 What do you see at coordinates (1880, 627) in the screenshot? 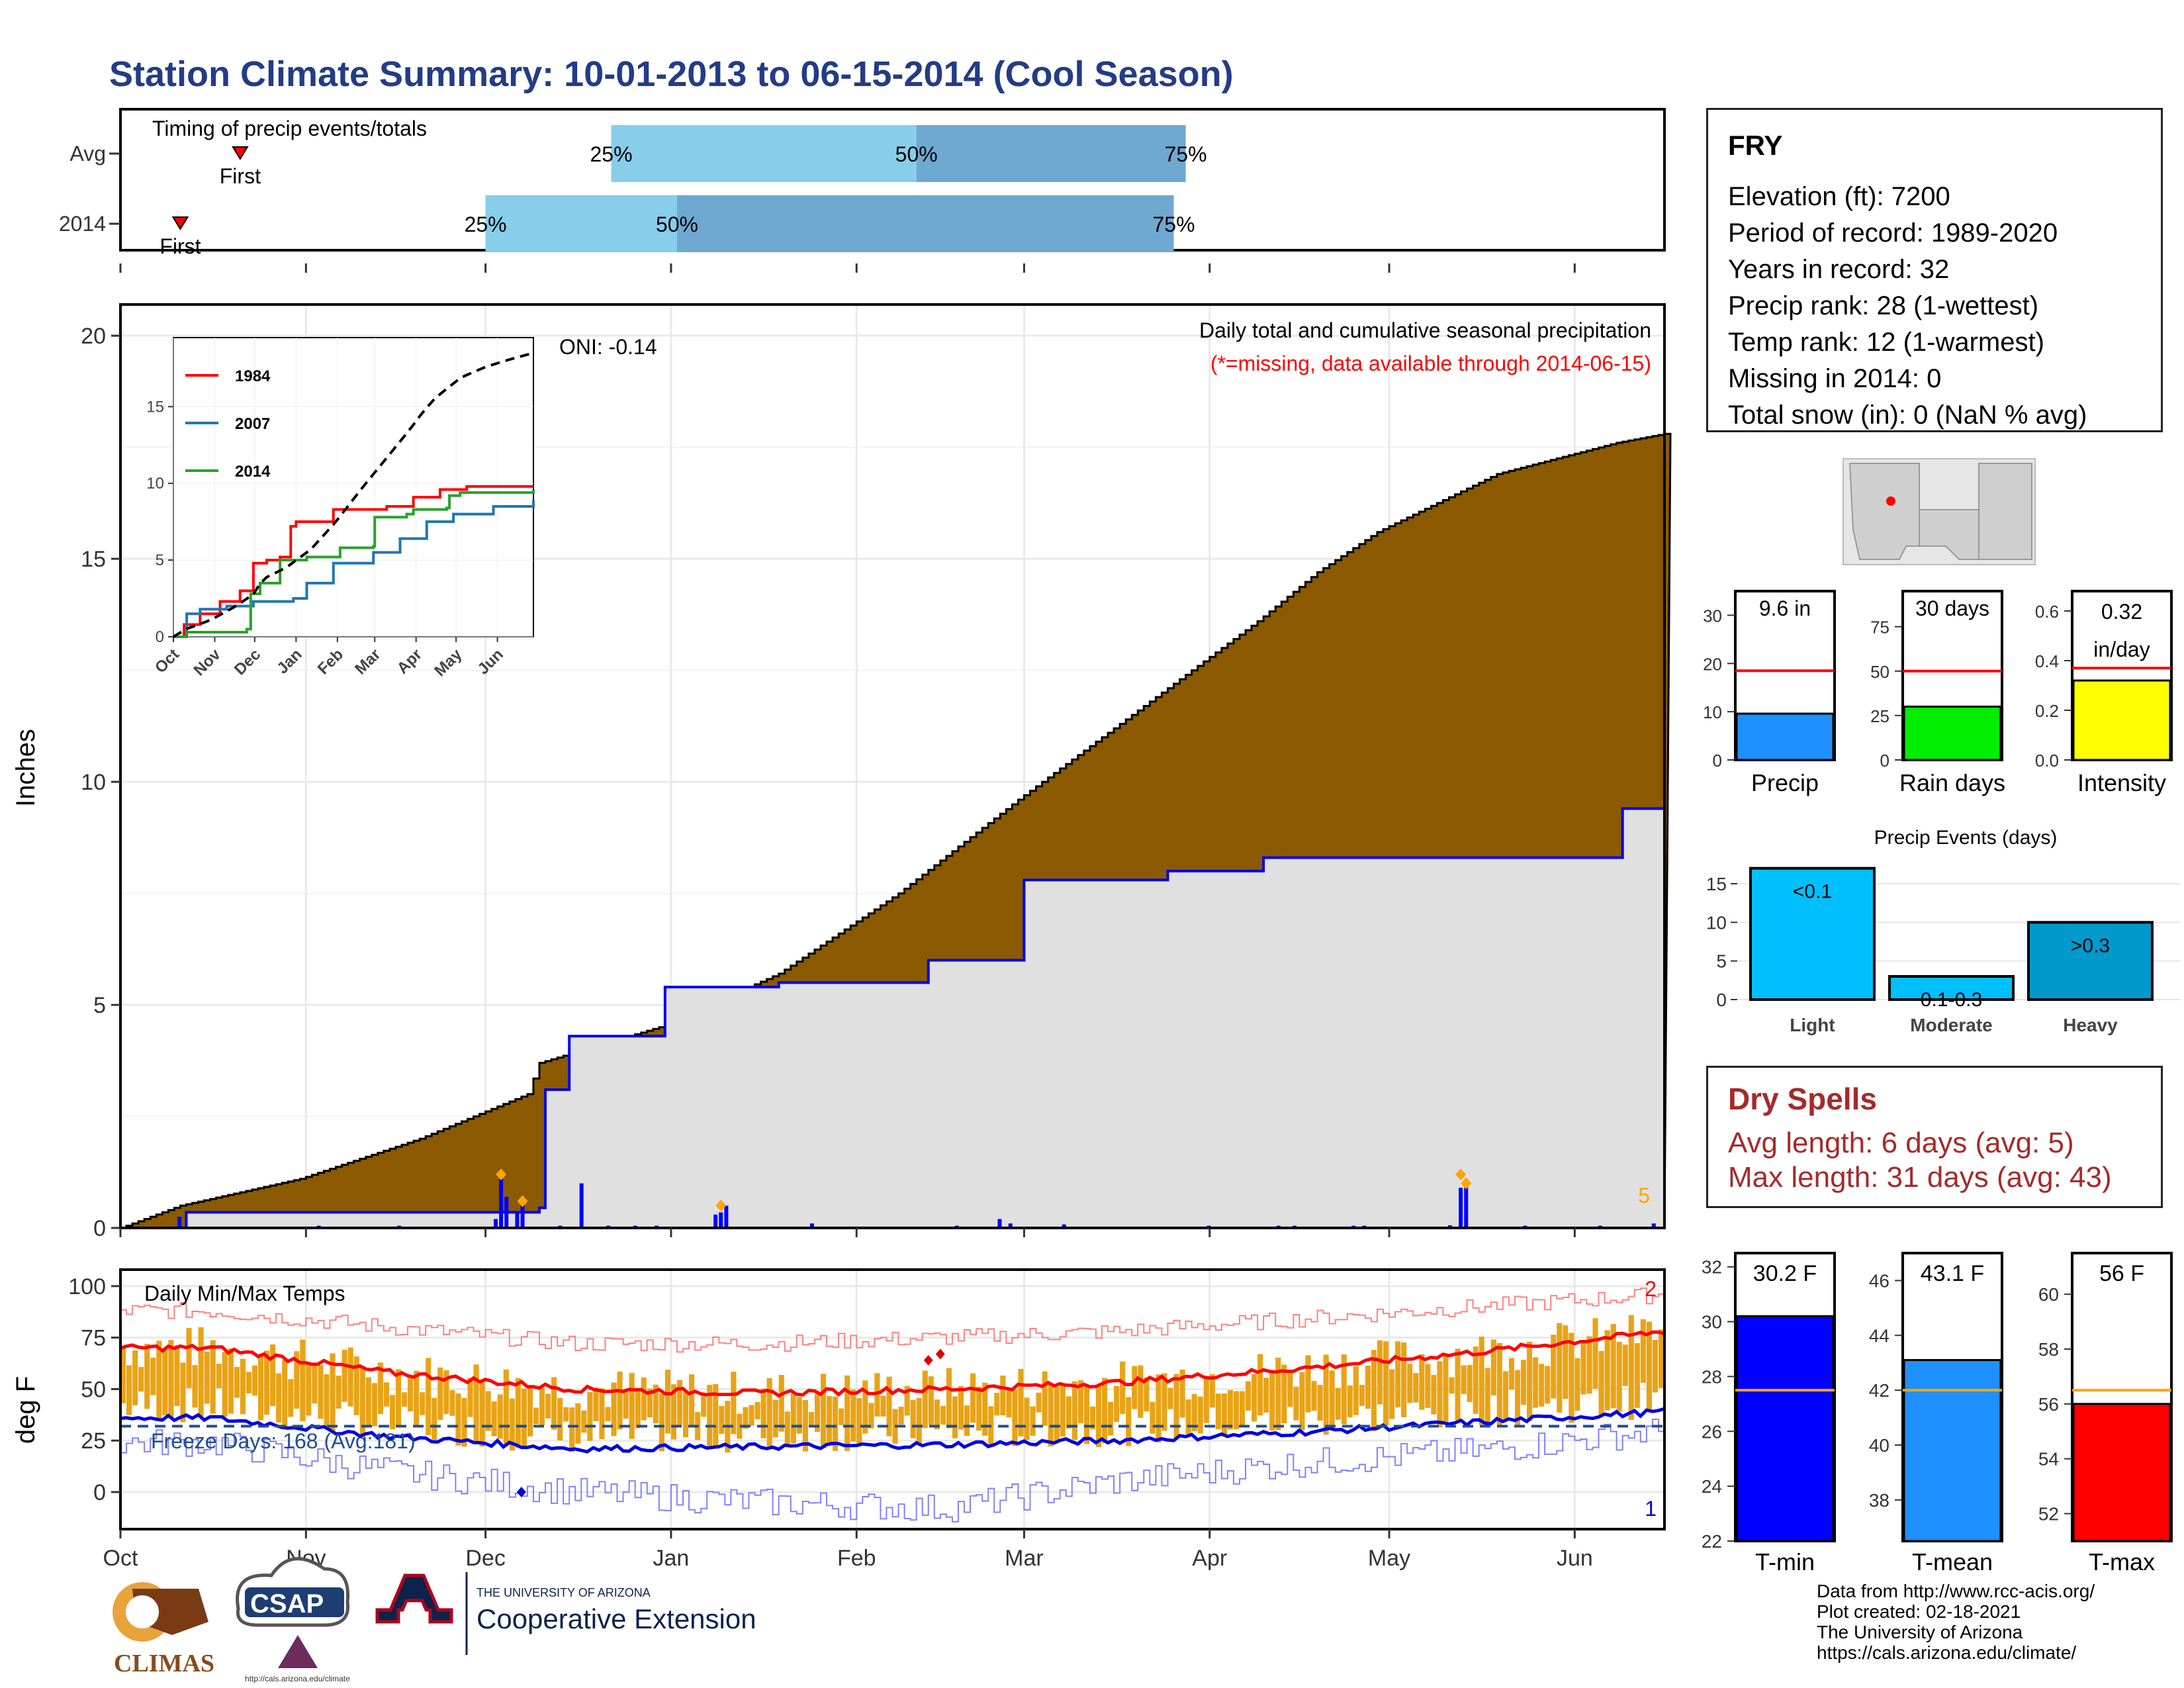
I see `summary-1-tick-label: 75` at bounding box center [1880, 627].